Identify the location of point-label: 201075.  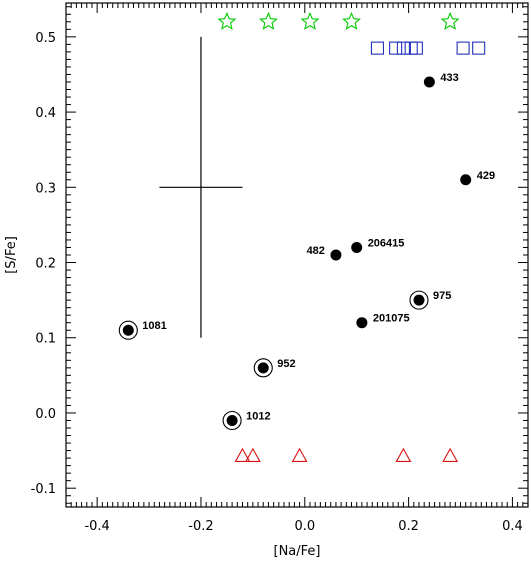
(391, 319).